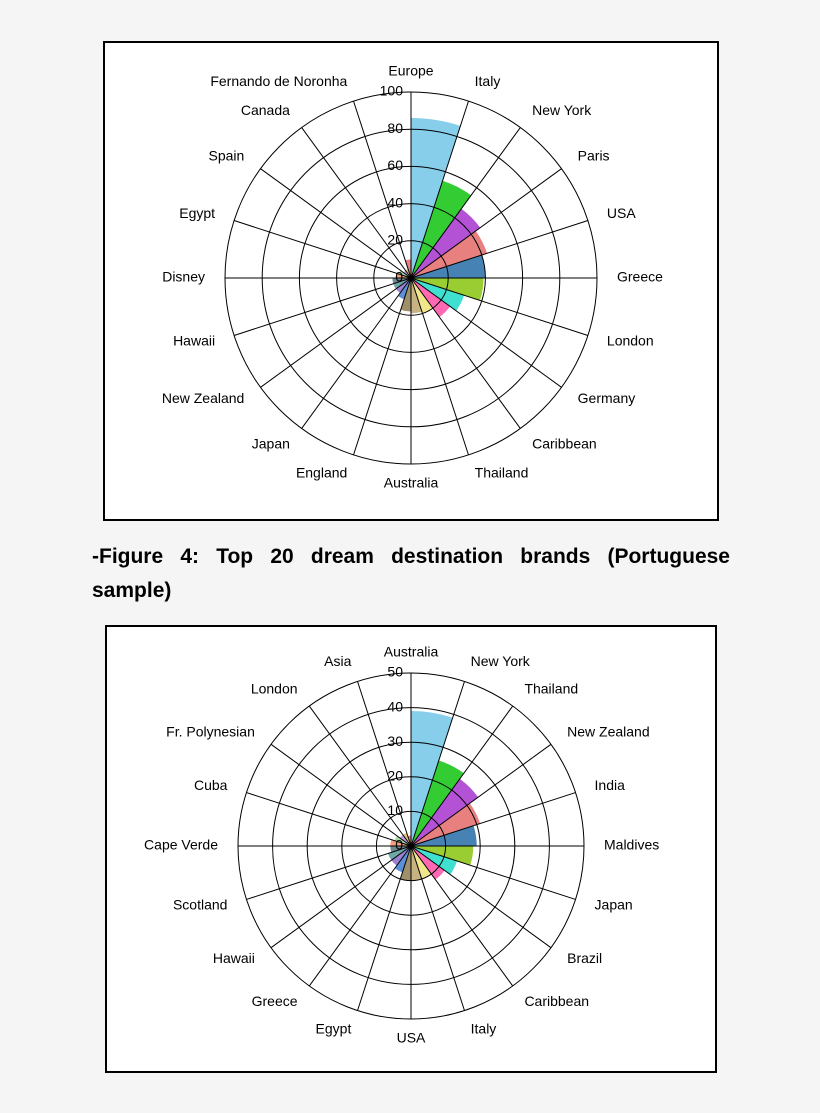 Image resolution: width=820 pixels, height=1113 pixels. I want to click on category-label: Germany, so click(607, 398).